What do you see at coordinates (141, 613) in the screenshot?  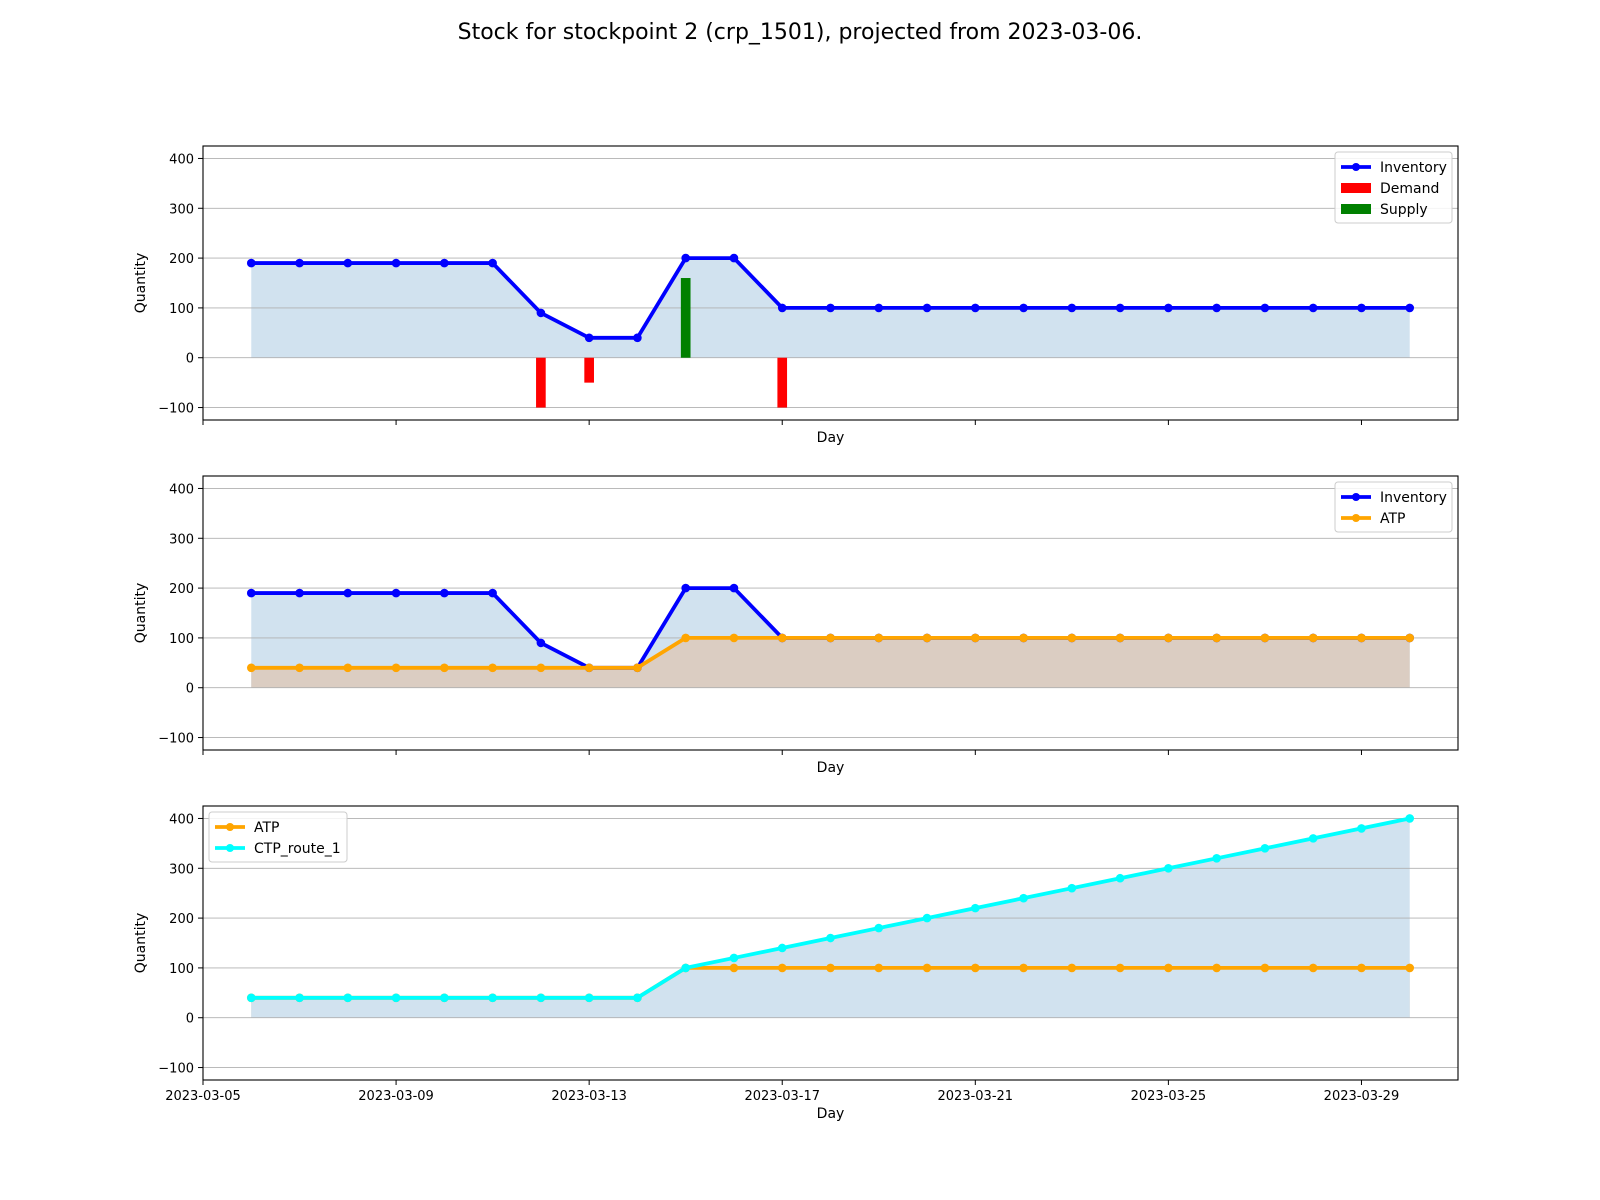 I see `y-axis-label: Quantity` at bounding box center [141, 613].